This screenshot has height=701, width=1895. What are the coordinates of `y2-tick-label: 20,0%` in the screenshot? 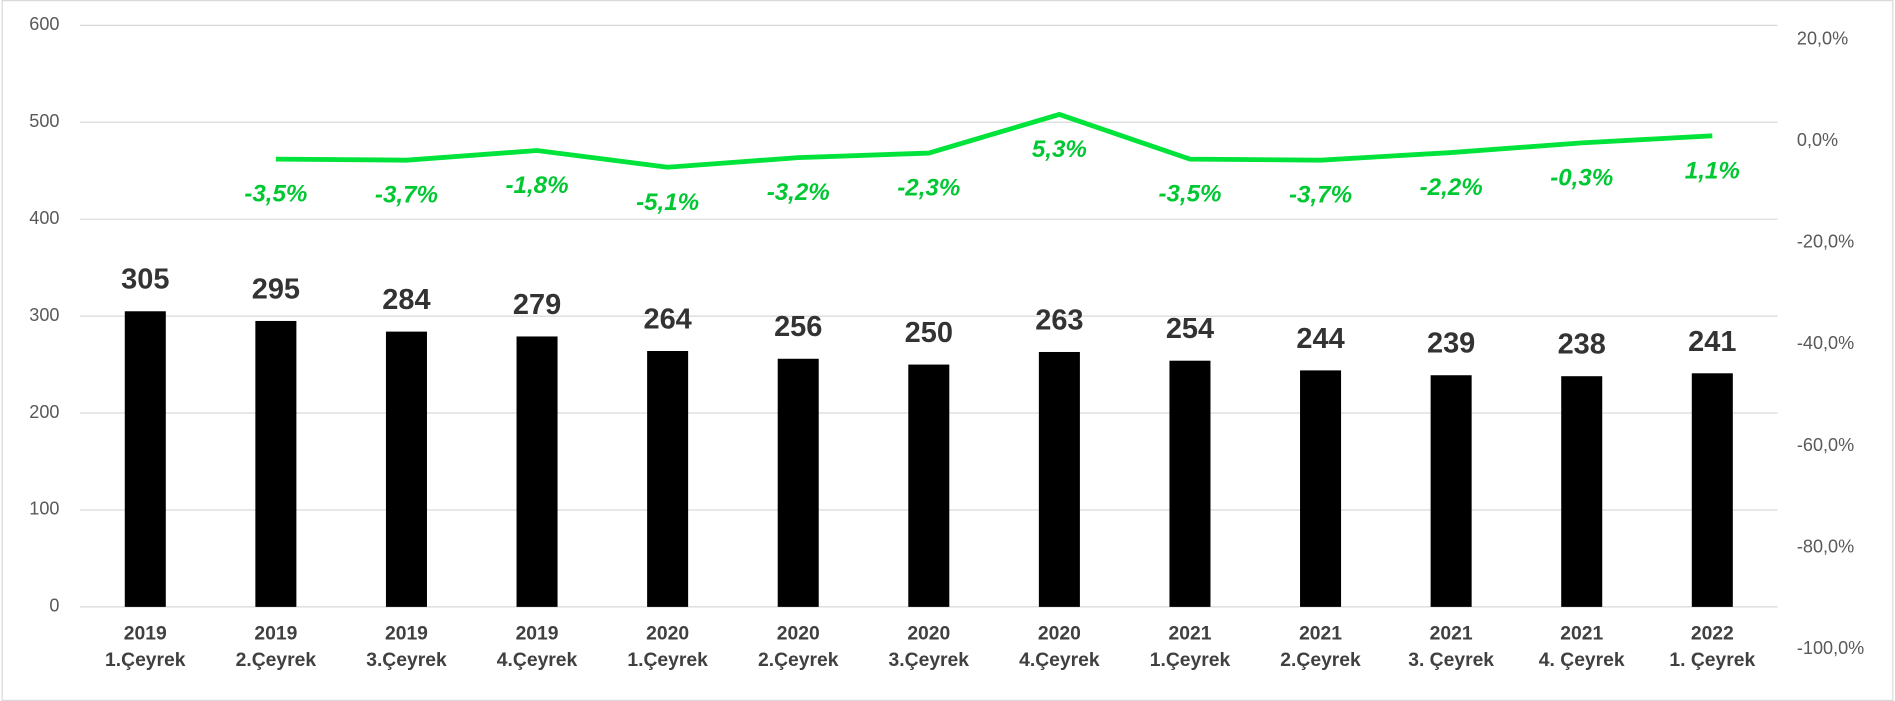 It's located at (1822, 39).